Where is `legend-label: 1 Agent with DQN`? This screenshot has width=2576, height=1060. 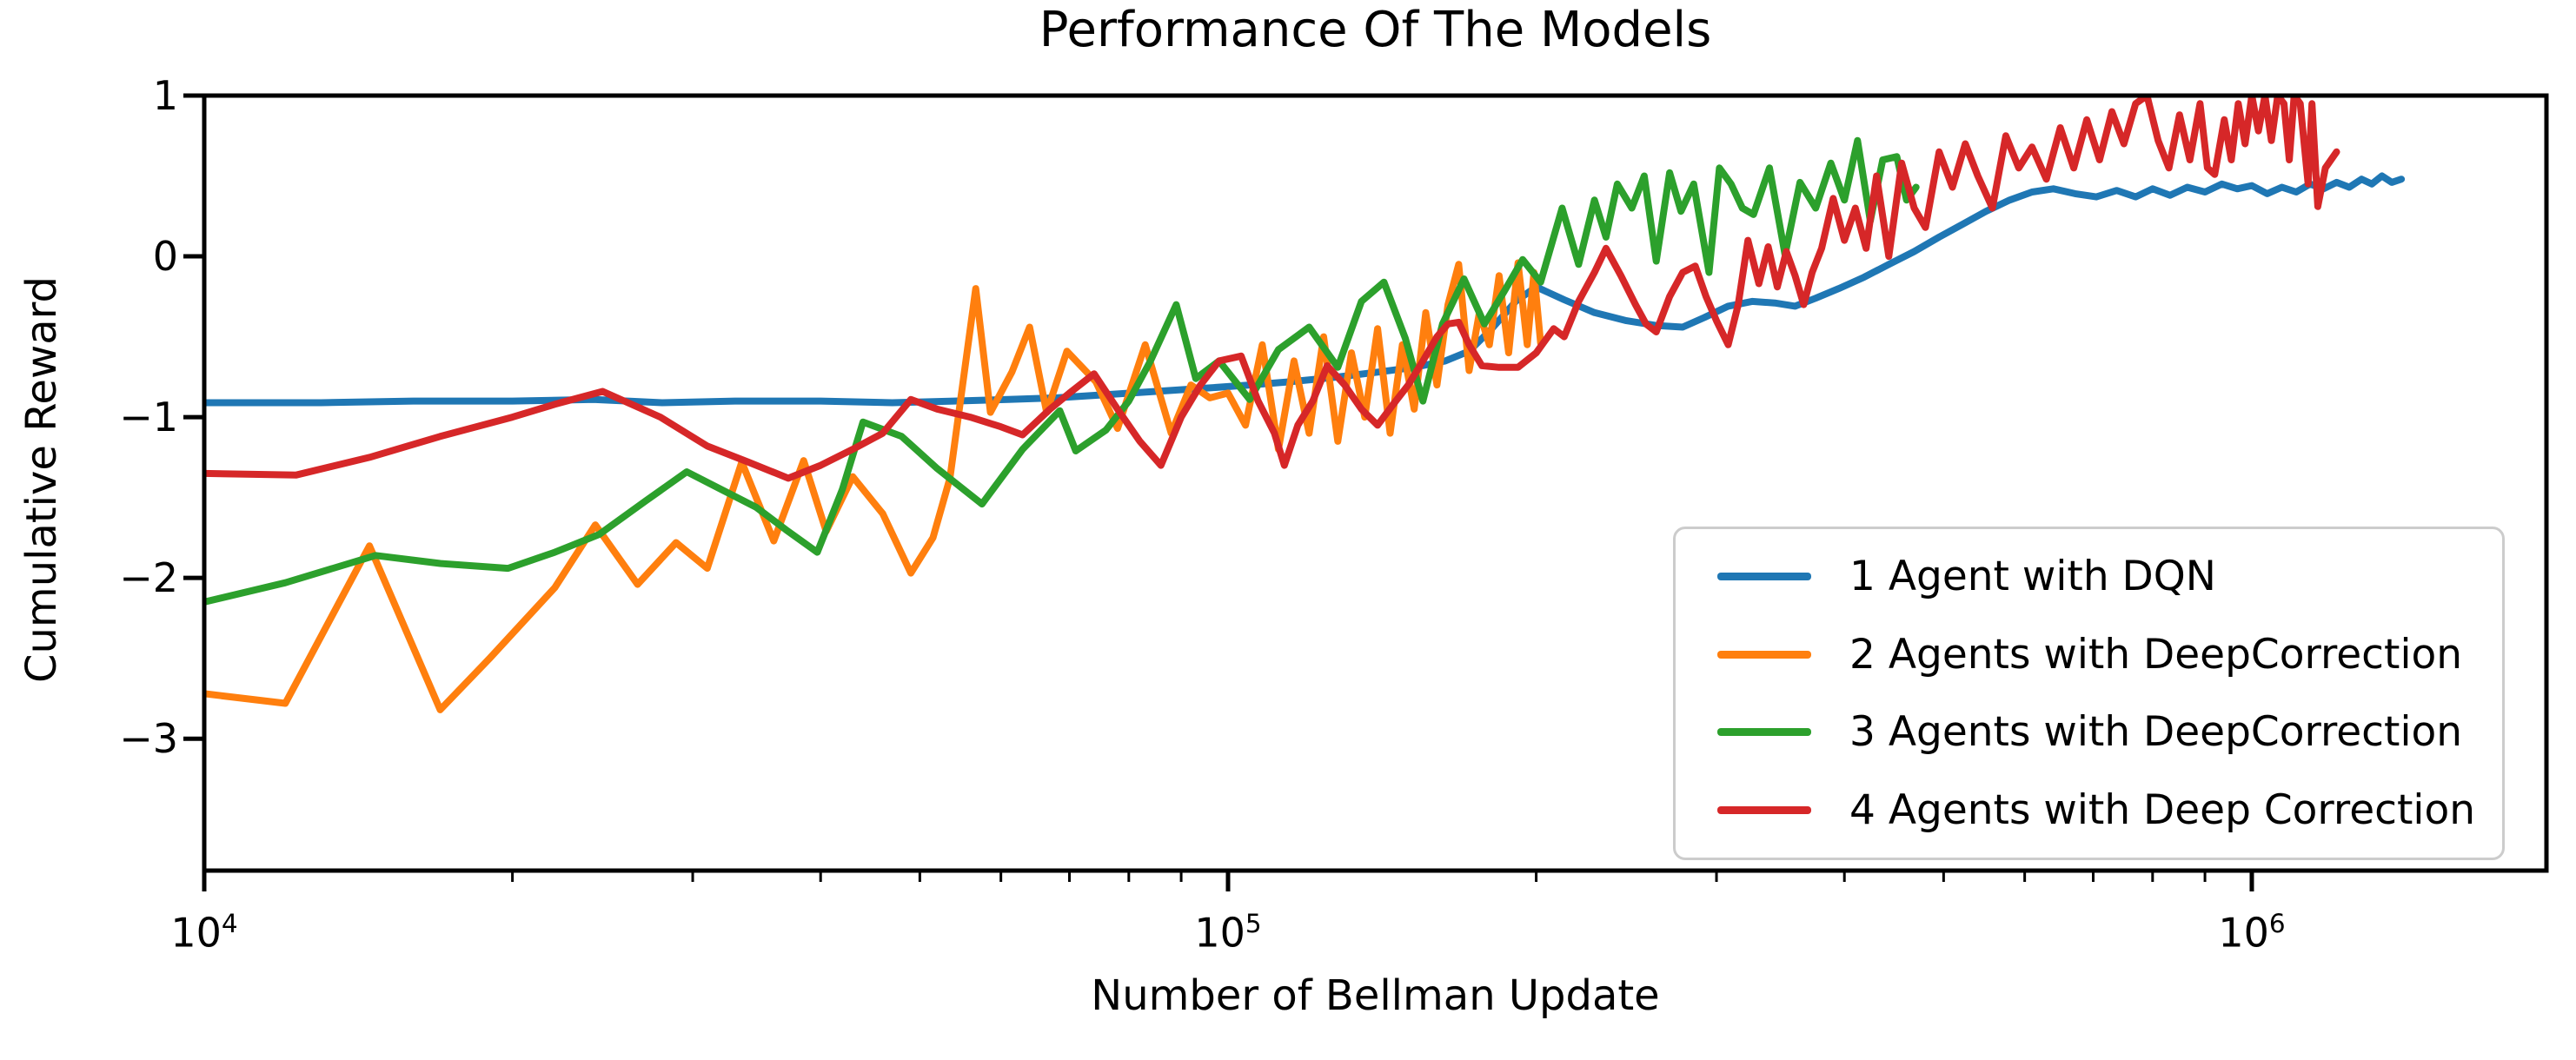 legend-label: 1 Agent with DQN is located at coordinates (2032, 577).